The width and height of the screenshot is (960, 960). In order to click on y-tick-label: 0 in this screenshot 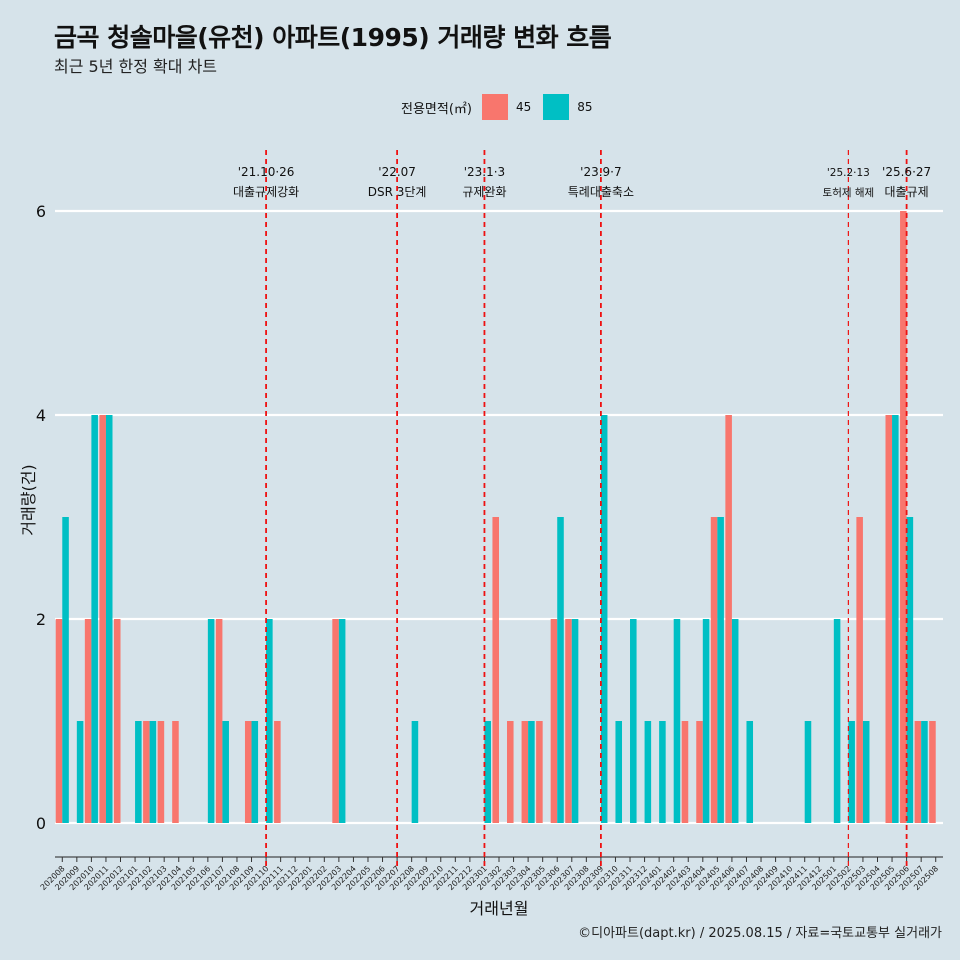, I will do `click(41, 823)`.